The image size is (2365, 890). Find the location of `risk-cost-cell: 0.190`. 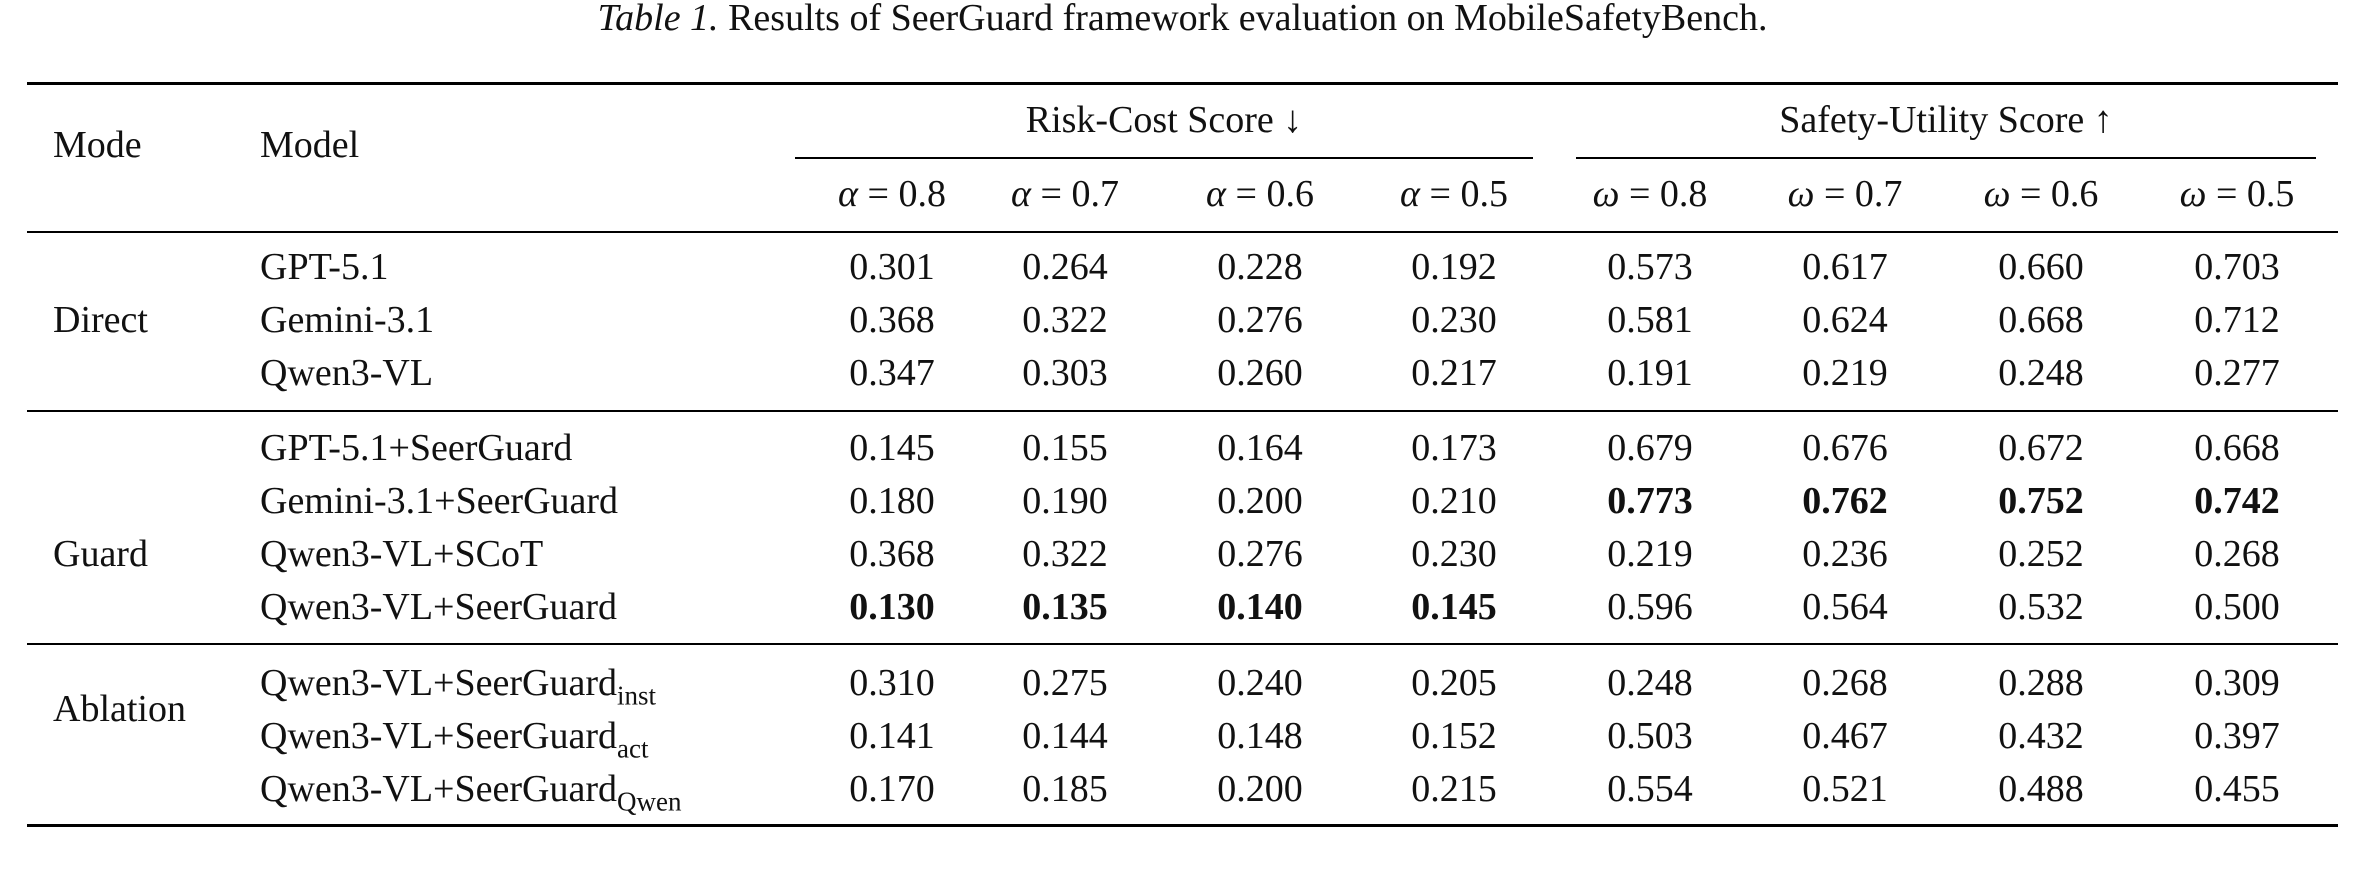

risk-cost-cell: 0.190 is located at coordinates (1065, 501).